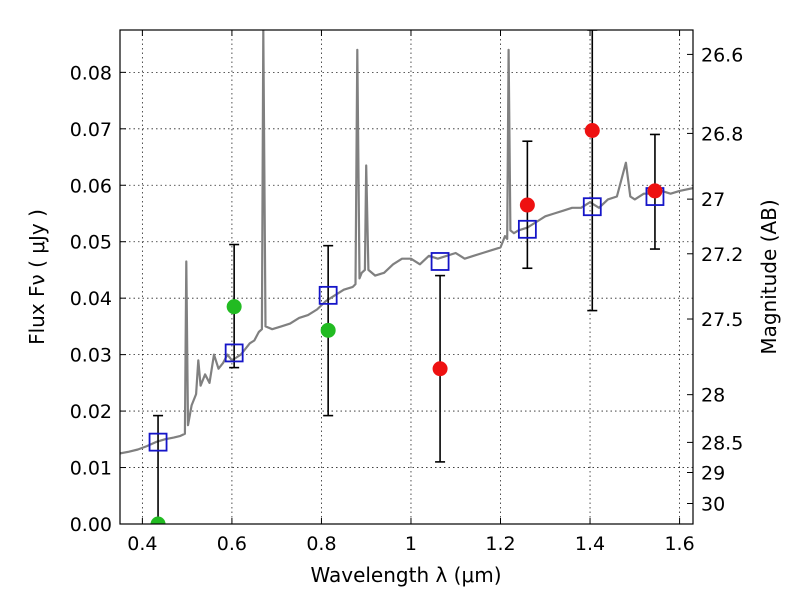  I want to click on y-tick-label: 0.00, so click(91, 525).